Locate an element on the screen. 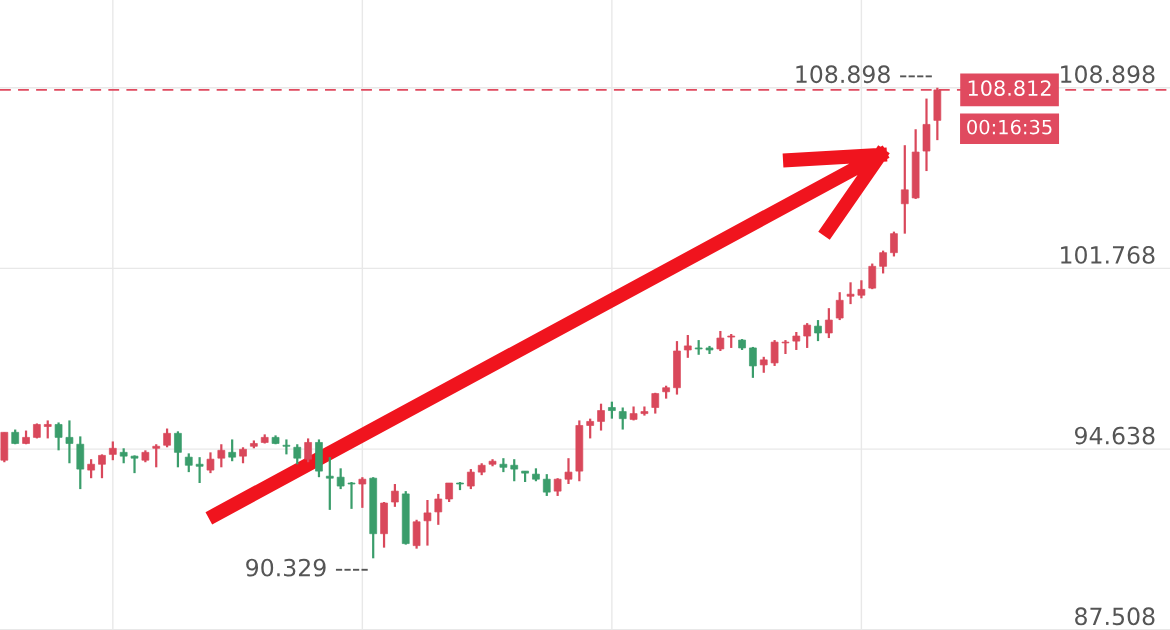 The width and height of the screenshot is (1170, 630). y-tick-label: 108.898 is located at coordinates (1108, 74).